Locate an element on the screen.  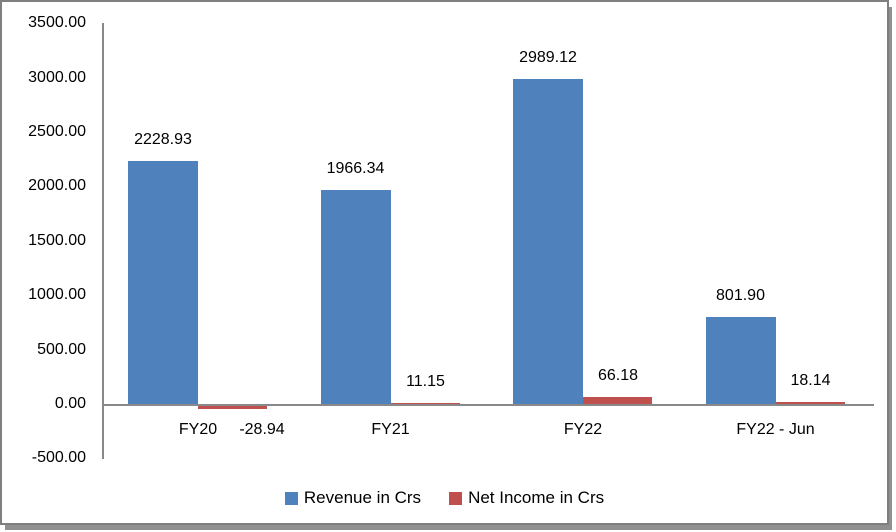
legend: Revenue in Crs Net Income in Crs is located at coordinates (444, 498).